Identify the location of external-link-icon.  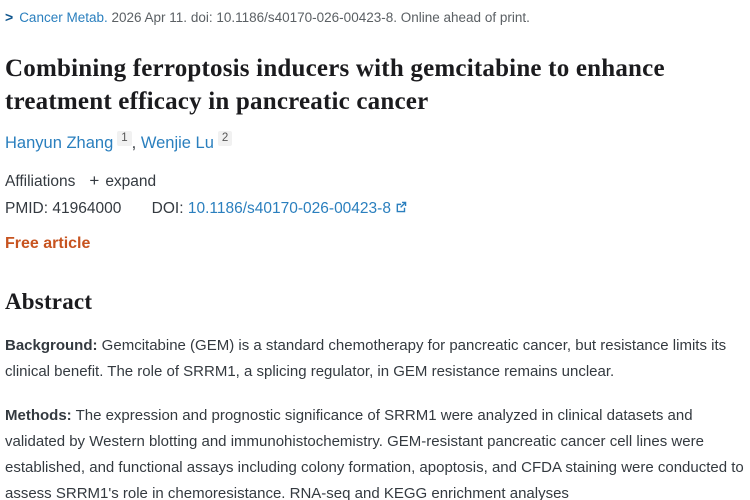
(401, 209).